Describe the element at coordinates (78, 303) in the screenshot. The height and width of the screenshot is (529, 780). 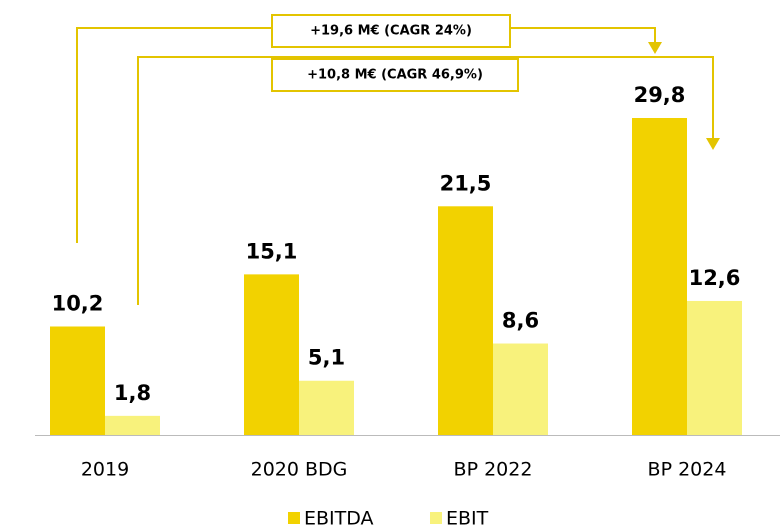
I see `value-label: 10,2` at that location.